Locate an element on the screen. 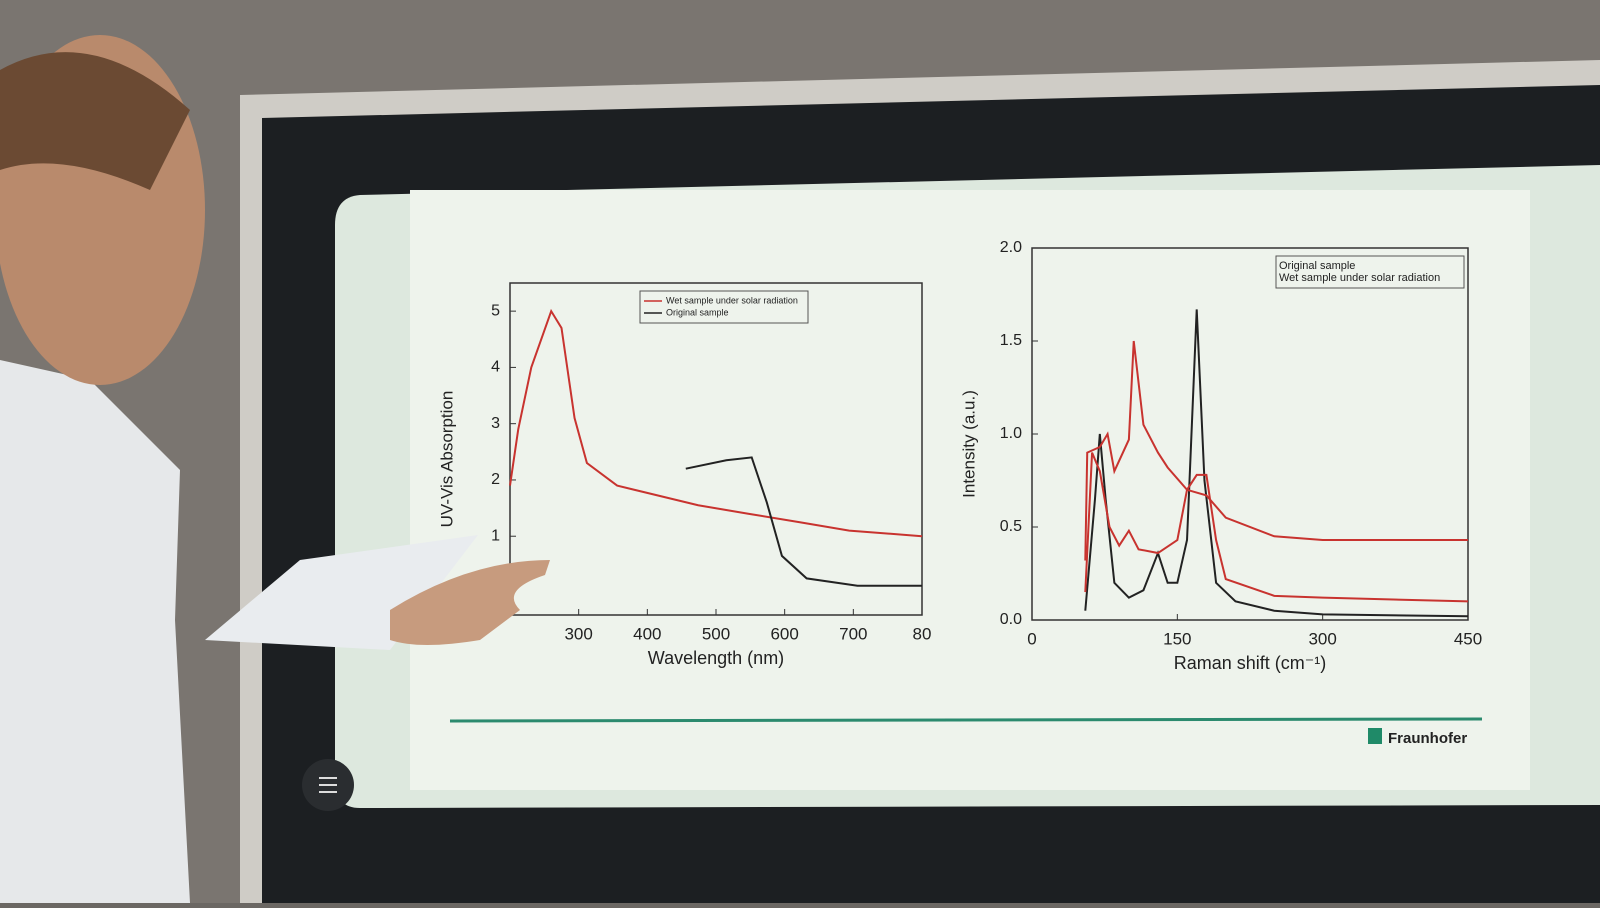  x-axis-label: Wavelength (nm) is located at coordinates (716, 658).